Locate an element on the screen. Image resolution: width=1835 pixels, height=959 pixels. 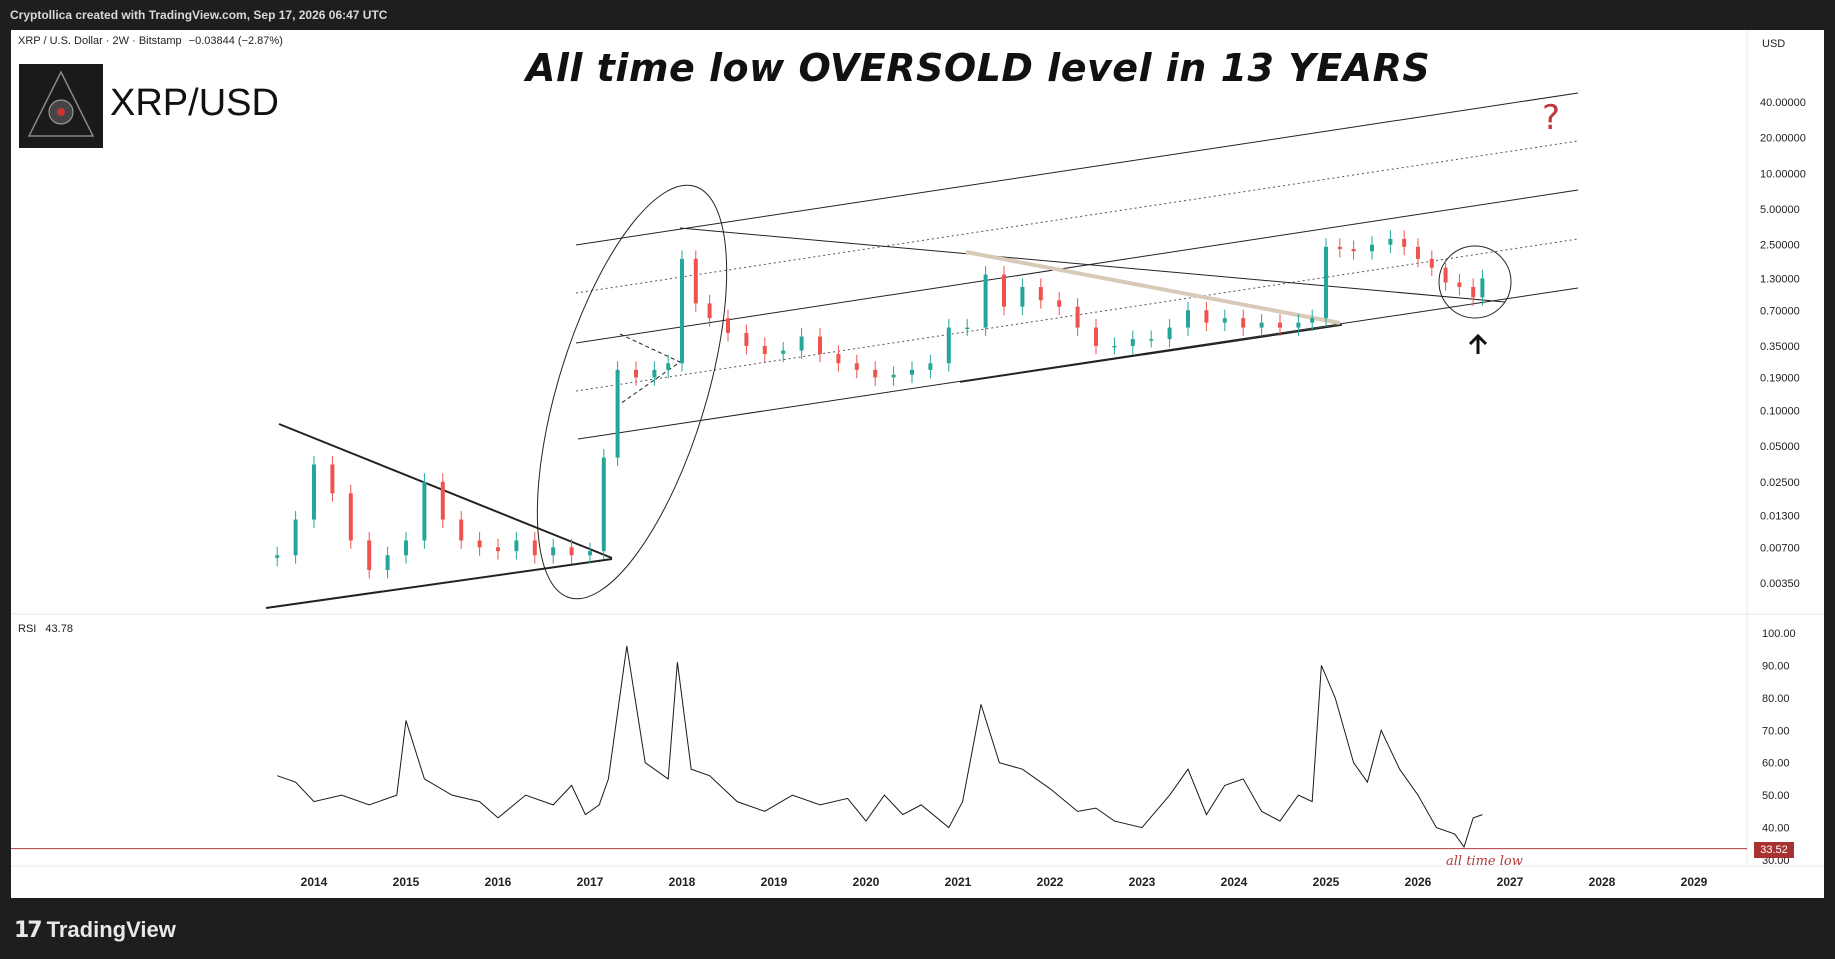
tradingview-logo: 𝟭7 TradingView is located at coordinates (95, 930).